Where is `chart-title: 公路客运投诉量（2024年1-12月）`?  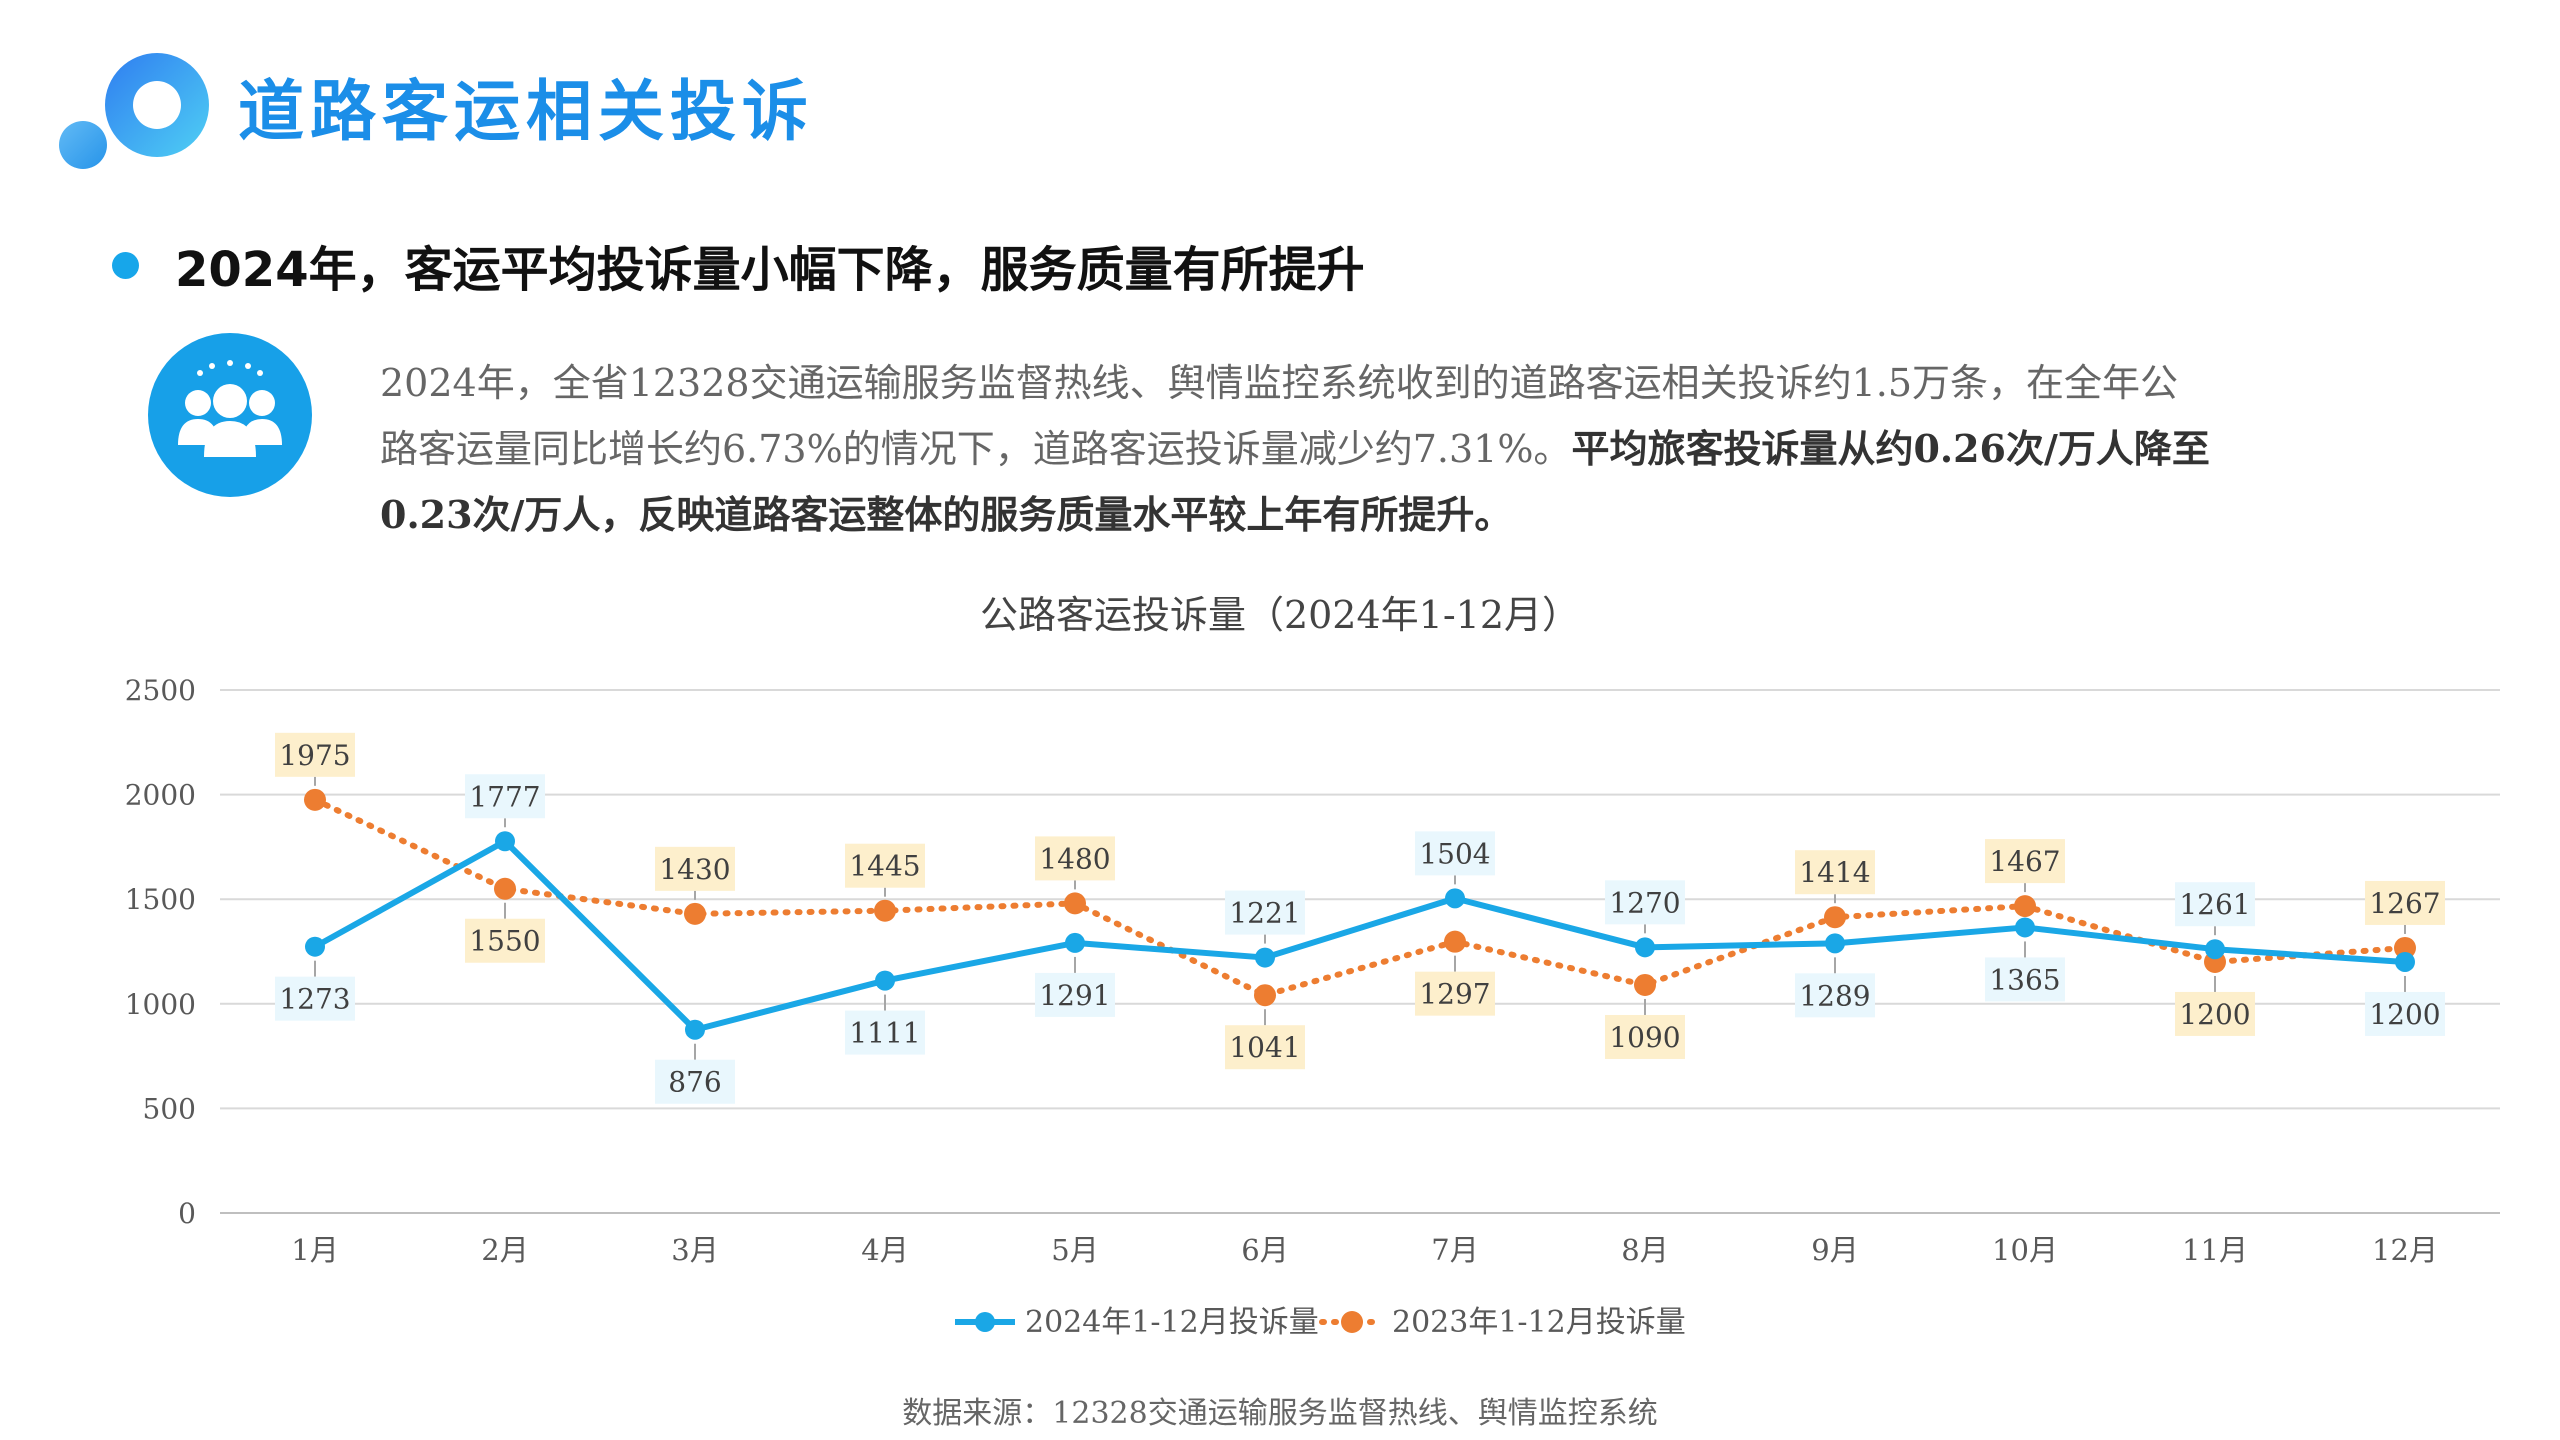
chart-title: 公路客运投诉量（2024年1-12月） is located at coordinates (1280, 615).